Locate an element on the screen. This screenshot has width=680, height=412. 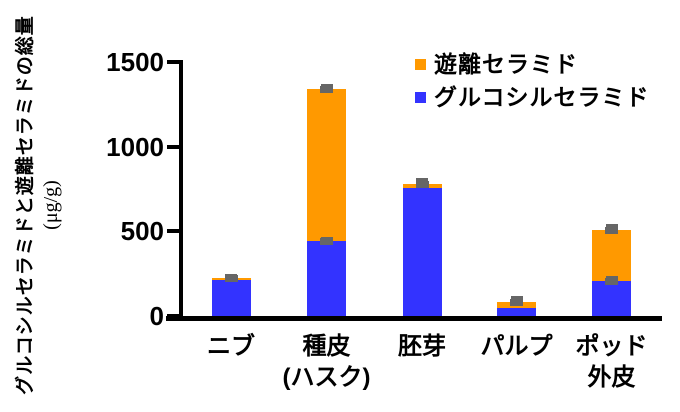
legend-item-free-ceramide: 遊離セラミド is located at coordinates (496, 64).